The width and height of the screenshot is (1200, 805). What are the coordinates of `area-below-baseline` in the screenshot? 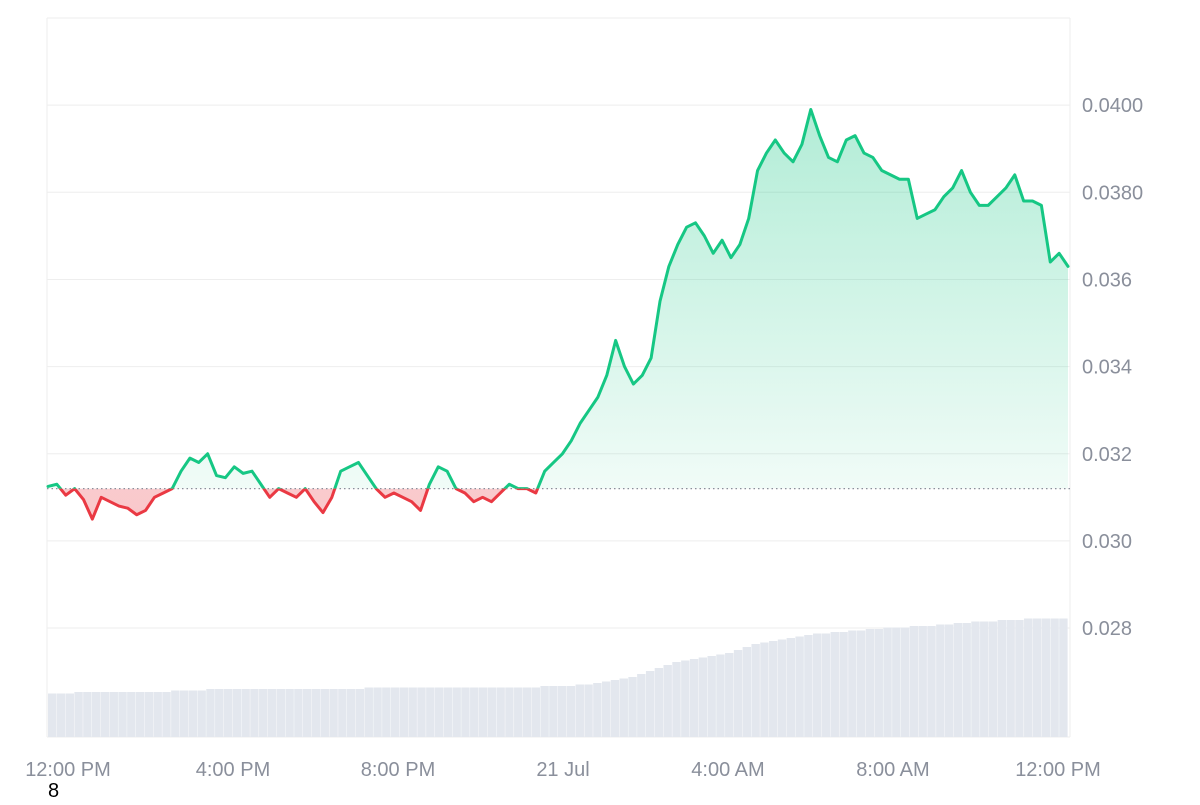 It's located at (558, 504).